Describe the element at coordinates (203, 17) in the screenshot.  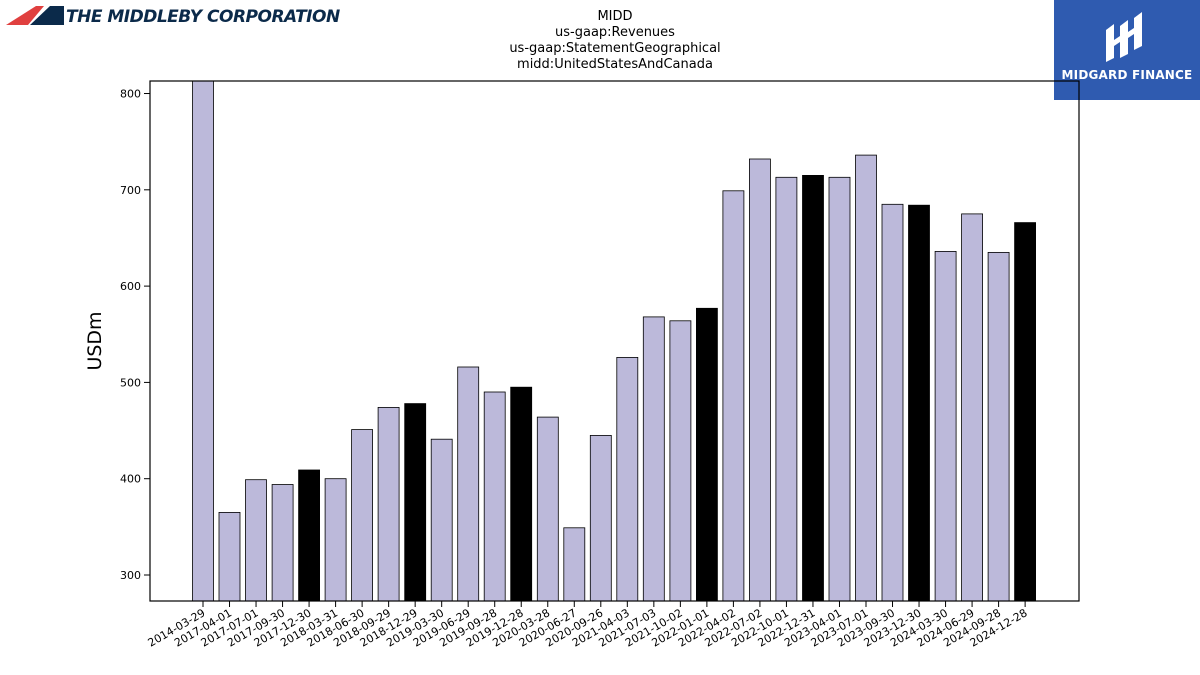
I see `middleby-logo-text: THE MIDDLEBY CORPORATION` at that location.